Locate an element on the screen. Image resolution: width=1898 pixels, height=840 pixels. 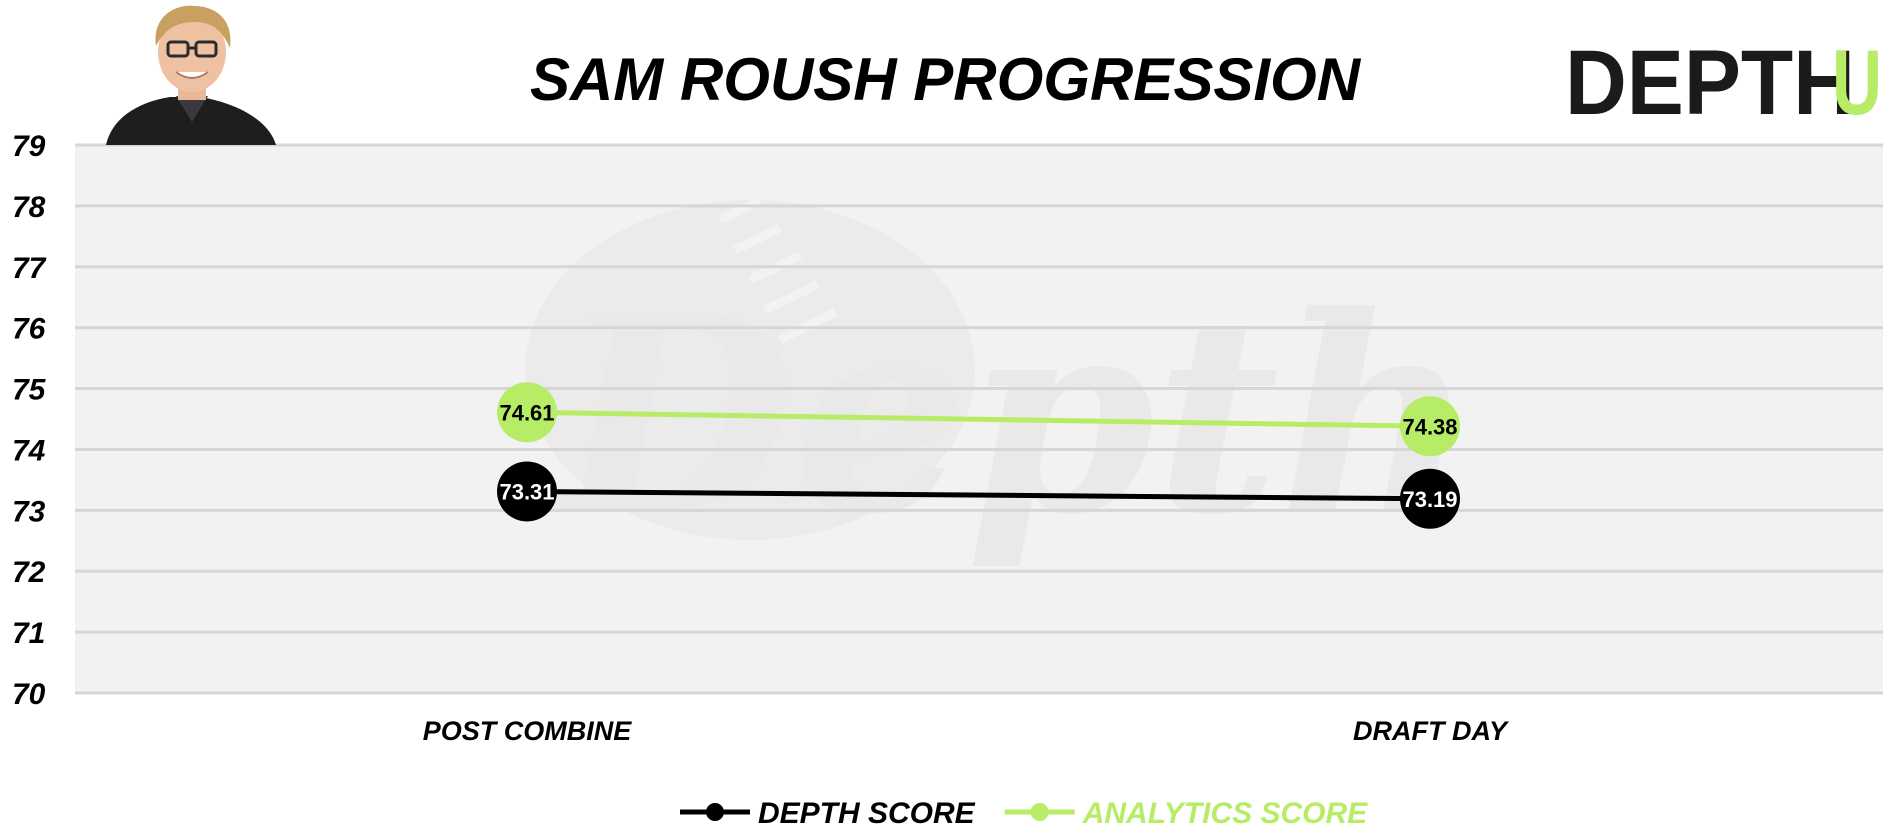
depthu-logo: DEPTH U is located at coordinates (1723, 83).